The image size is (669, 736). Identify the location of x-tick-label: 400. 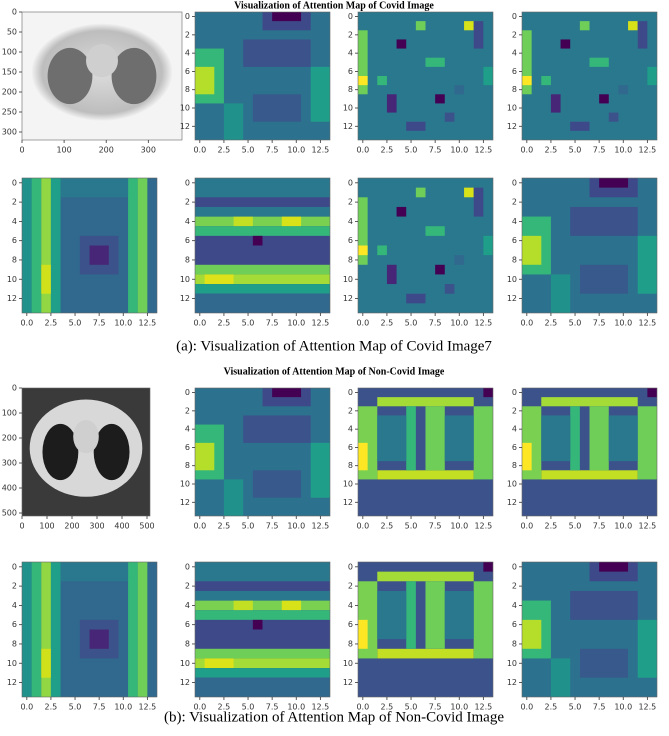
(121, 526).